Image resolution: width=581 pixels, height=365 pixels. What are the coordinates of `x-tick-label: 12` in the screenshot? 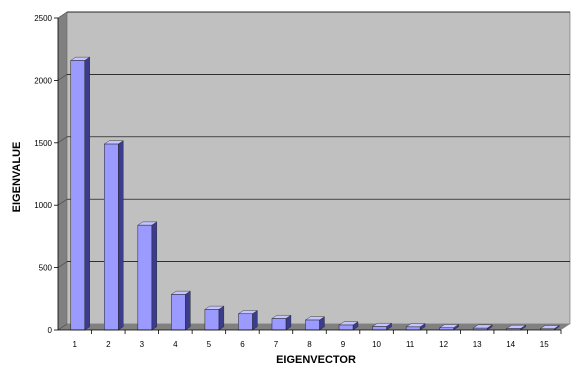 It's located at (443, 344).